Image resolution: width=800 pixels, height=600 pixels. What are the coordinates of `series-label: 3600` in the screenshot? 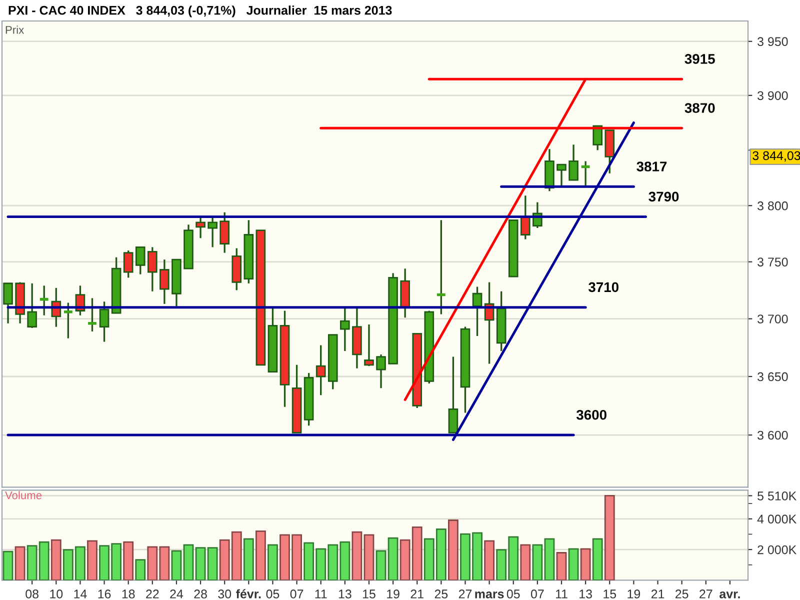 It's located at (591, 415).